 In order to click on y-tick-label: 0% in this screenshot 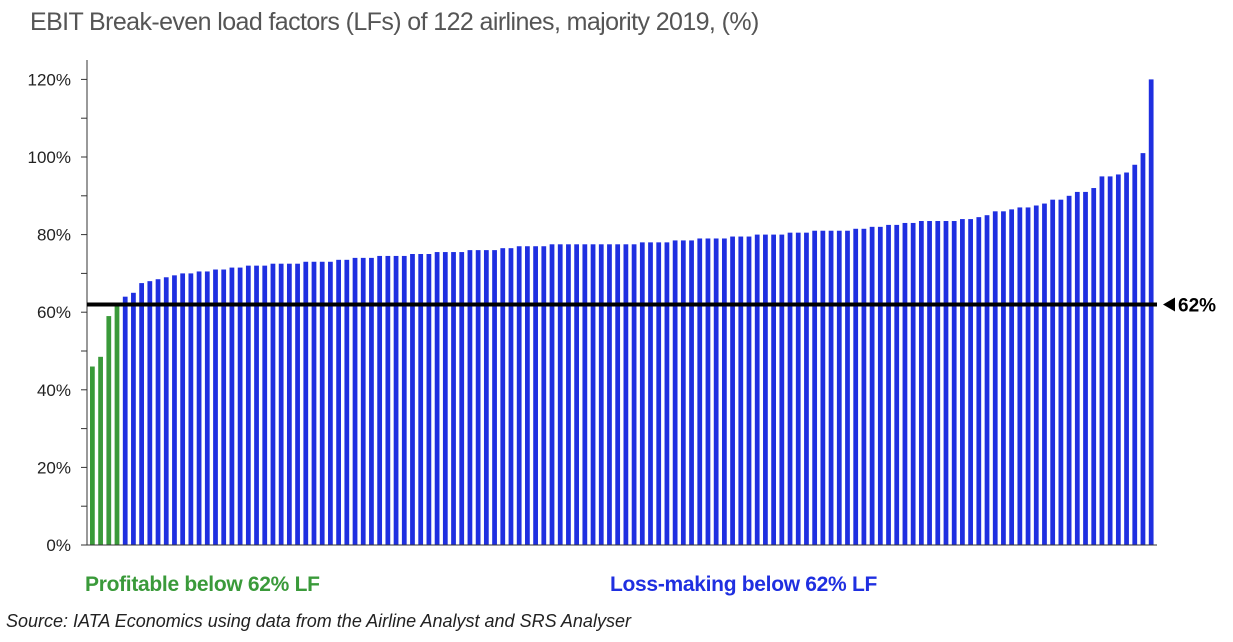, I will do `click(58, 545)`.